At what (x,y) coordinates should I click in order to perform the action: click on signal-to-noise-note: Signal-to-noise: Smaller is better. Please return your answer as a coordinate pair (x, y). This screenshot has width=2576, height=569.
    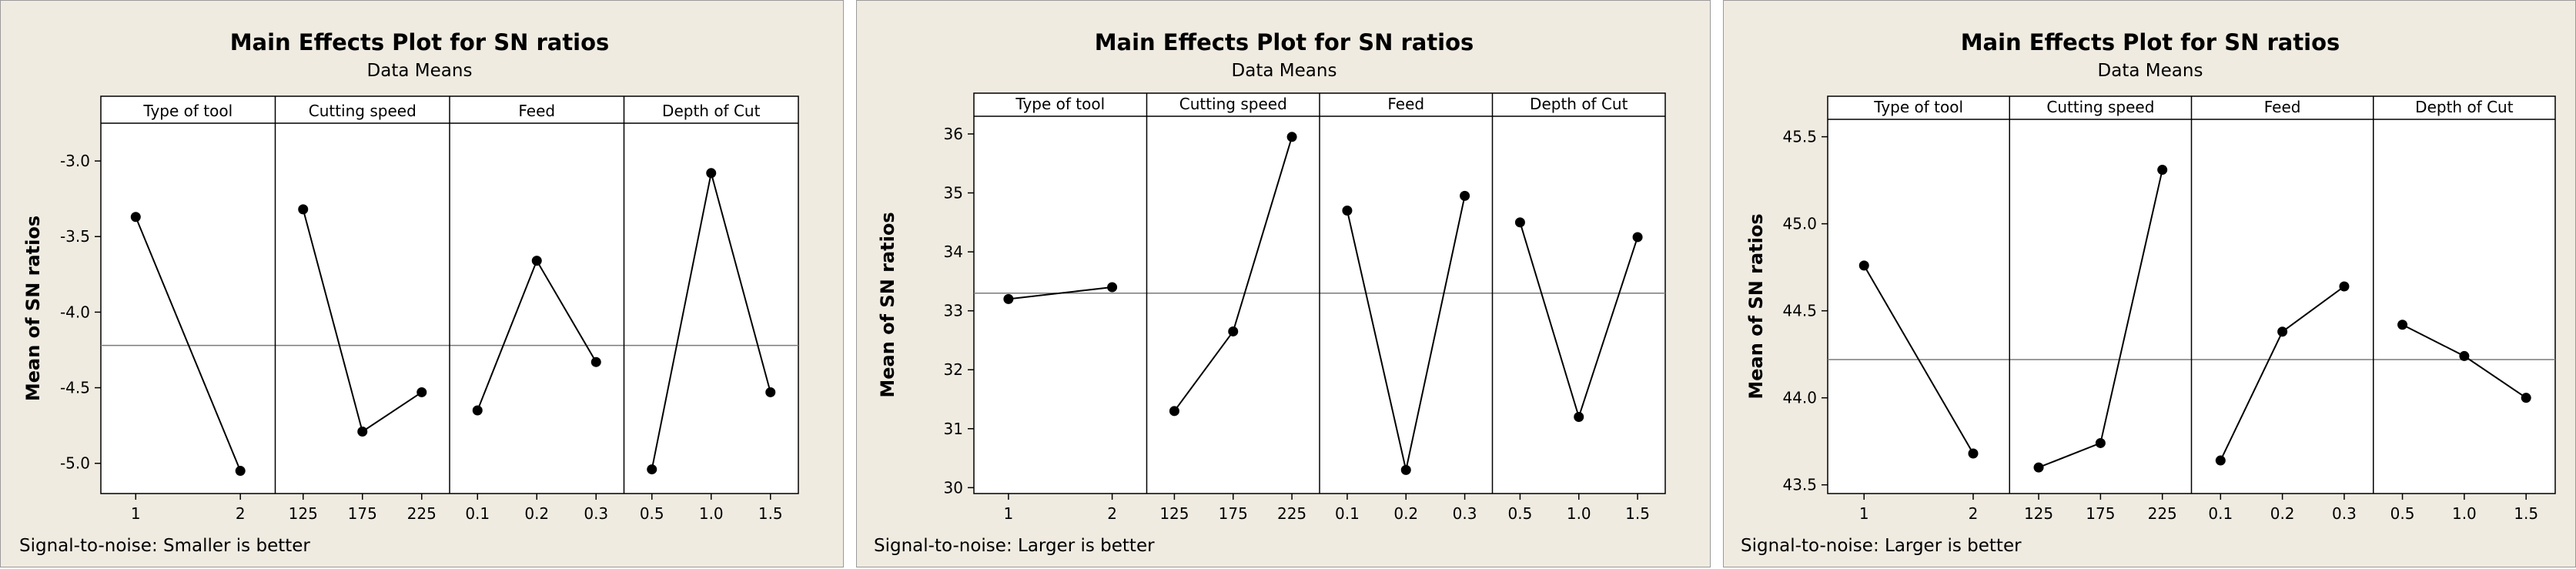
    Looking at the image, I should click on (165, 546).